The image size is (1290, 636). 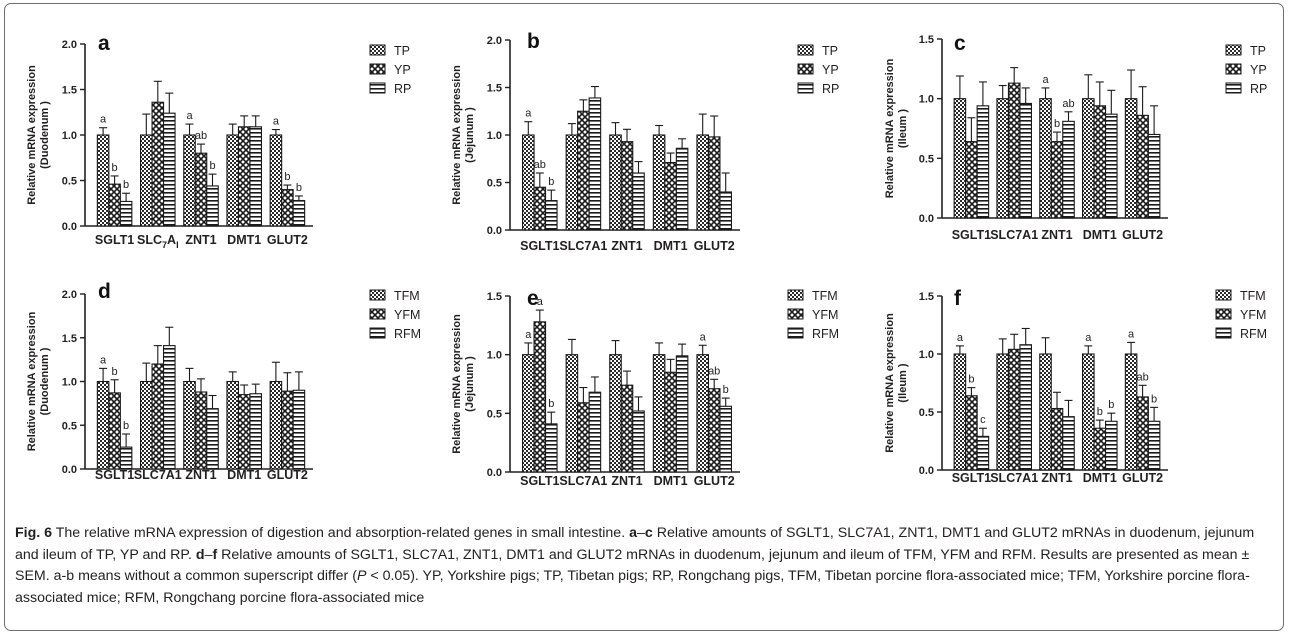 What do you see at coordinates (572, 182) in the screenshot?
I see `bar-TP-SLC7A1` at bounding box center [572, 182].